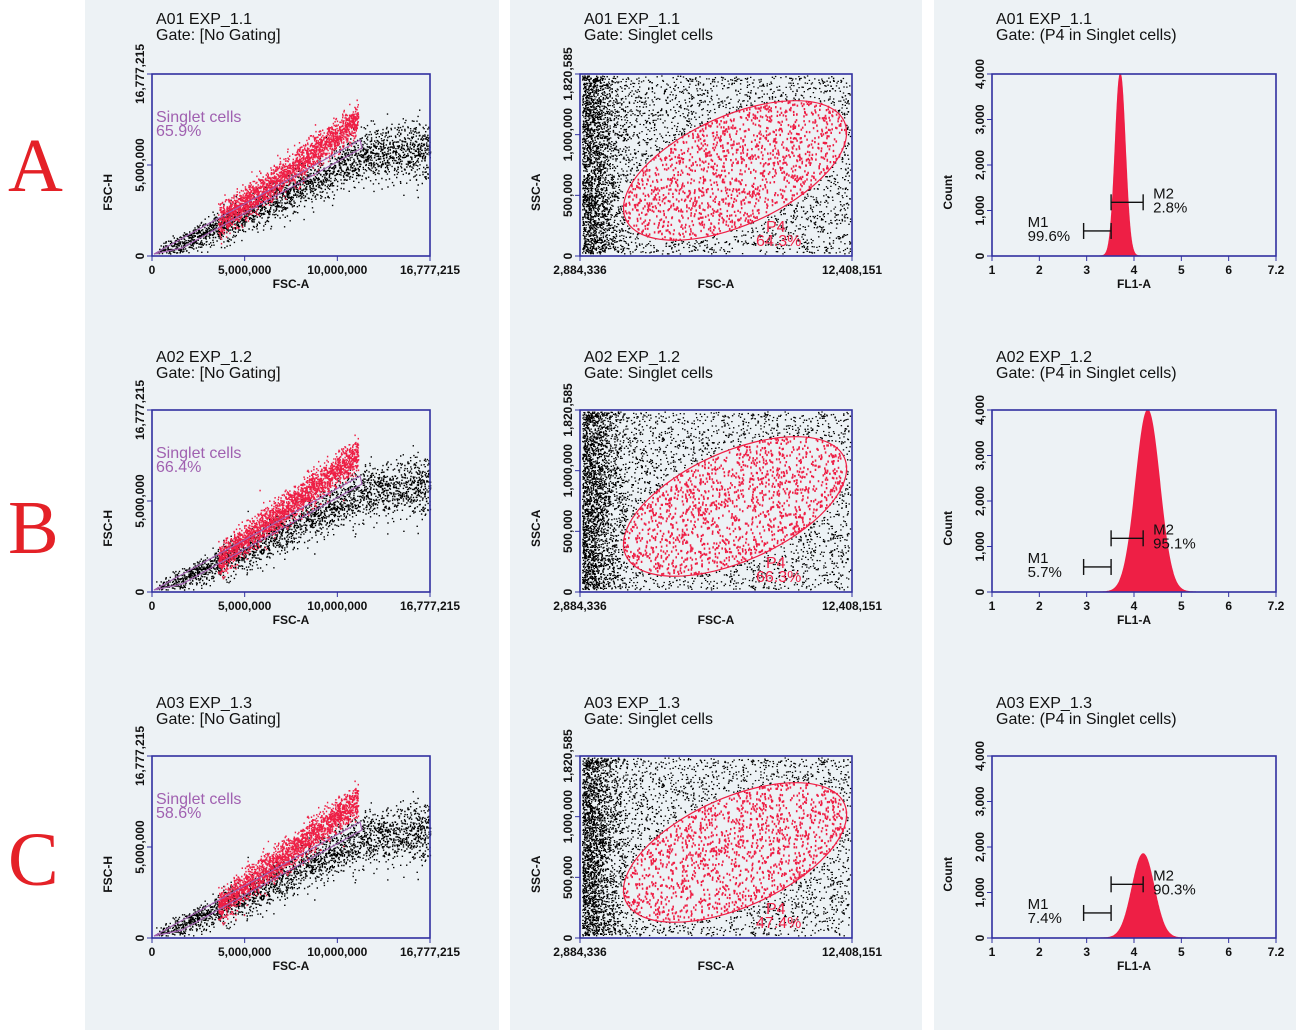 This screenshot has width=1296, height=1030. What do you see at coordinates (294, 512) in the screenshot?
I see `event-dots` at bounding box center [294, 512].